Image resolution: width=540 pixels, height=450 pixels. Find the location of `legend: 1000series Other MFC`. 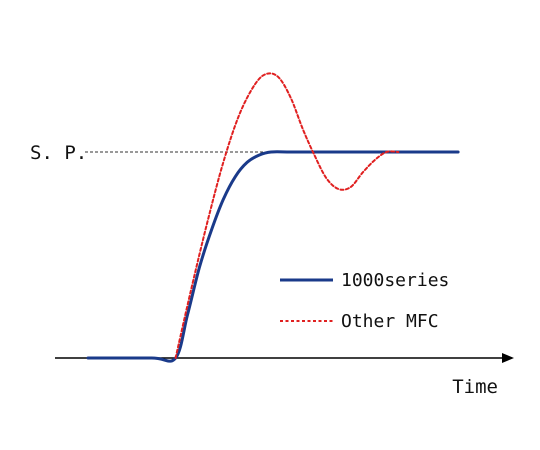

legend: 1000series Other MFC is located at coordinates (364, 301).